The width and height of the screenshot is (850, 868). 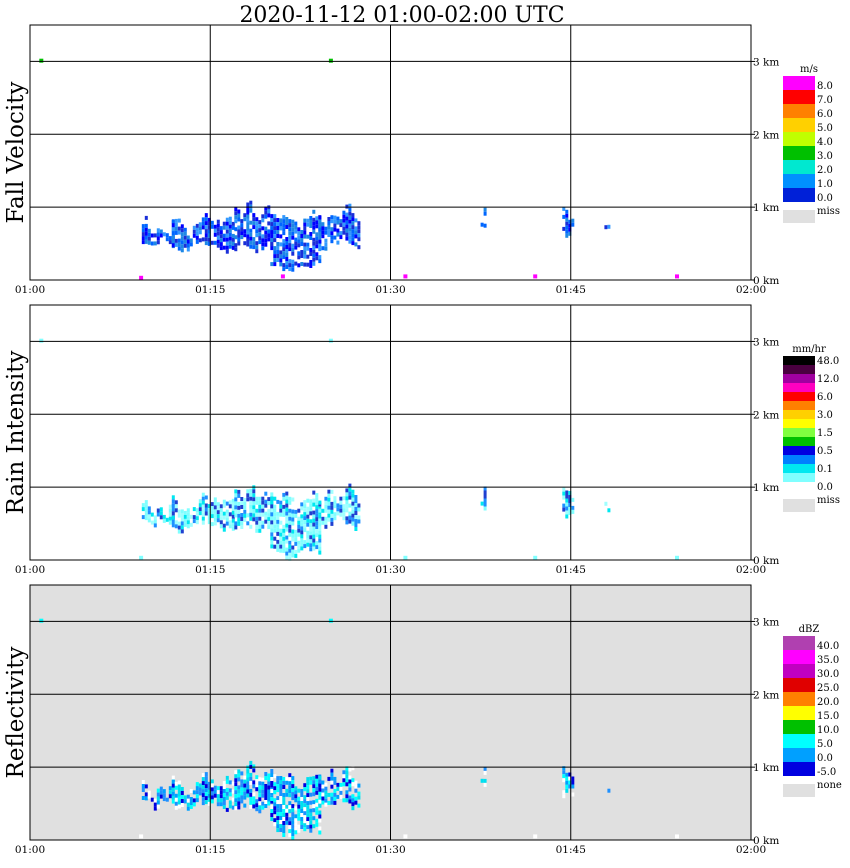 I want to click on colorbar-miss-swatch, so click(x=799, y=790).